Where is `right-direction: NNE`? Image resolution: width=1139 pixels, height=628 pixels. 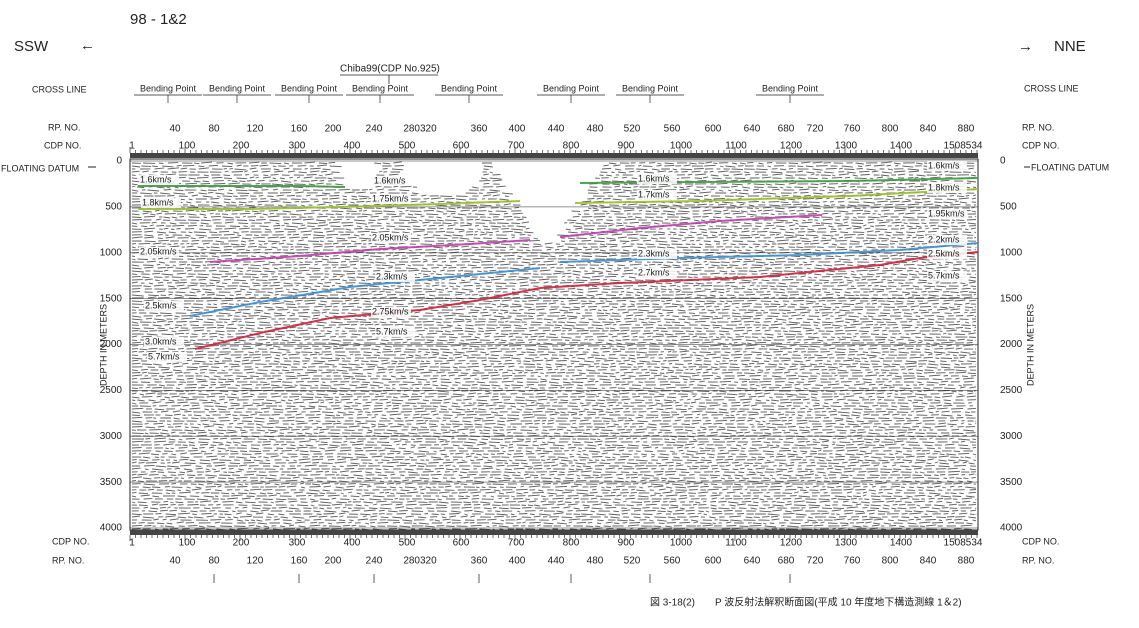 right-direction: NNE is located at coordinates (1070, 46).